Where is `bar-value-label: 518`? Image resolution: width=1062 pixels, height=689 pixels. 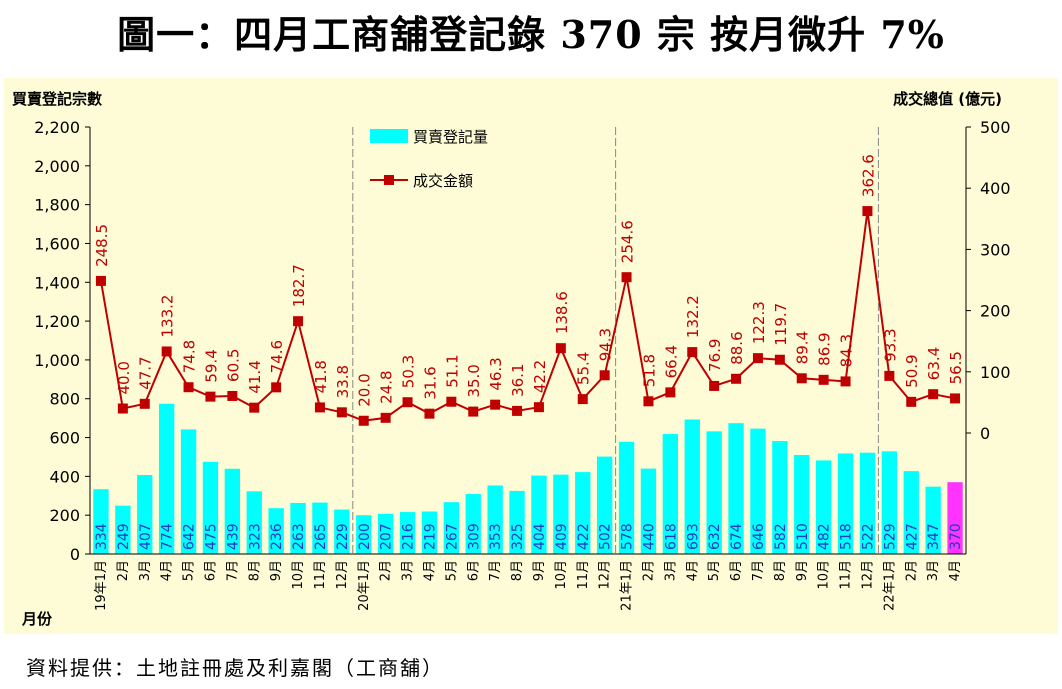 bar-value-label: 518 is located at coordinates (847, 536).